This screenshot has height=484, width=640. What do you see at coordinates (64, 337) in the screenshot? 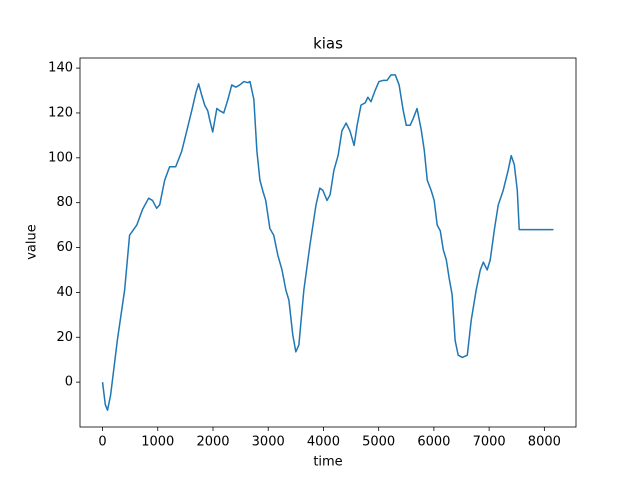
I see `y-tick-label: 20` at bounding box center [64, 337].